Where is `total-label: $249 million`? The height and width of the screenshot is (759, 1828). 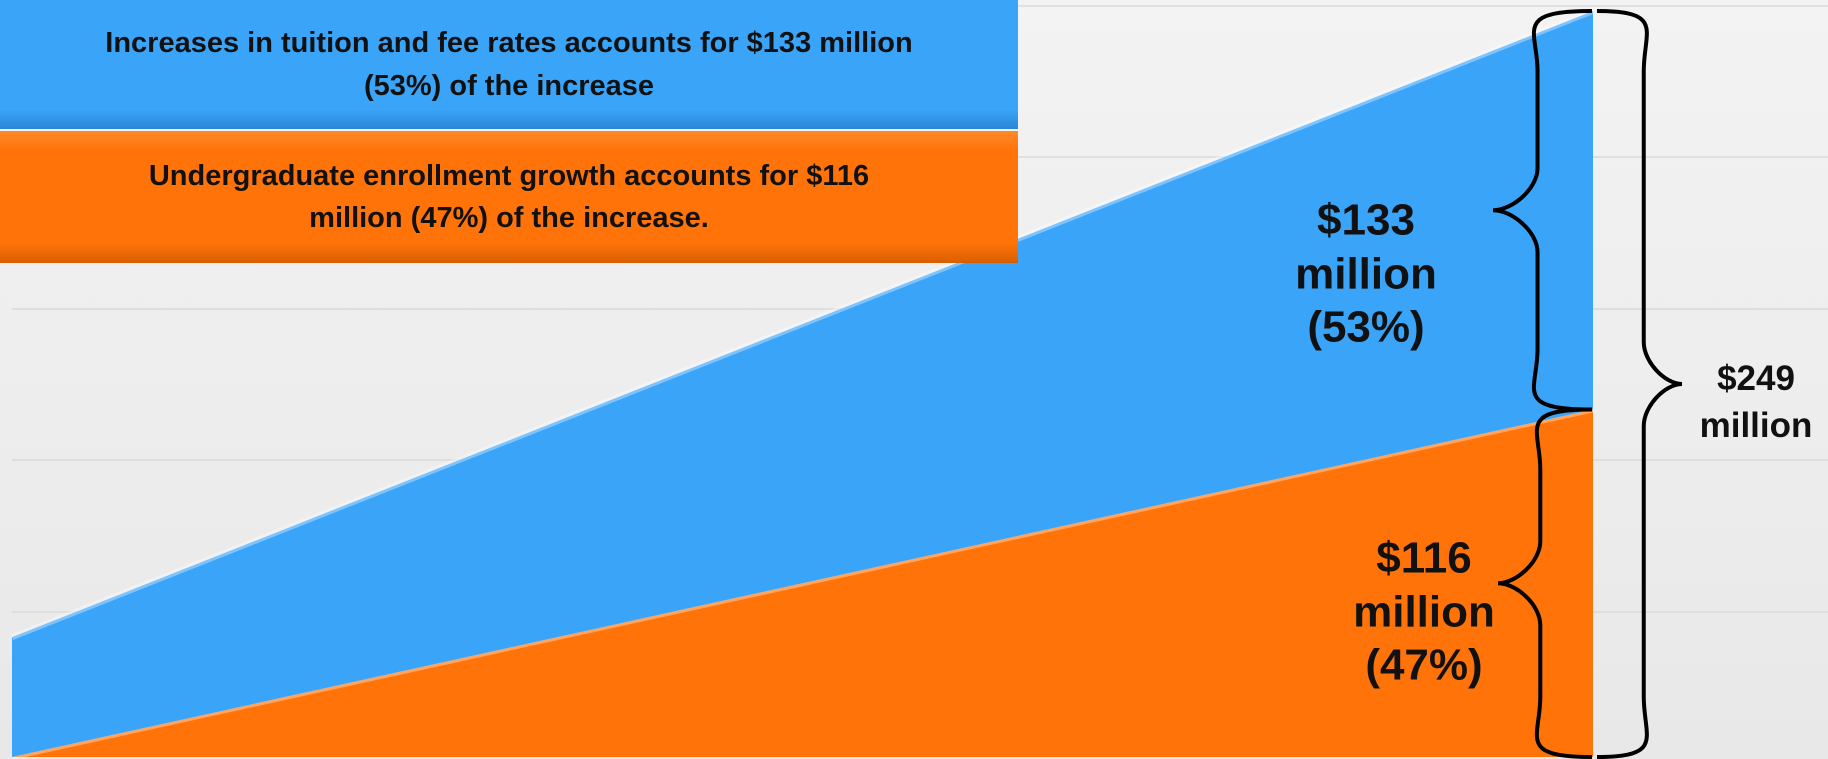 total-label: $249 million is located at coordinates (1756, 401).